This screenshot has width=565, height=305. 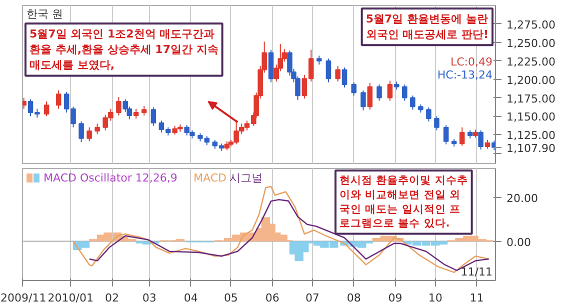 What do you see at coordinates (471, 62) in the screenshot?
I see `annotation: LC:0,49` at bounding box center [471, 62].